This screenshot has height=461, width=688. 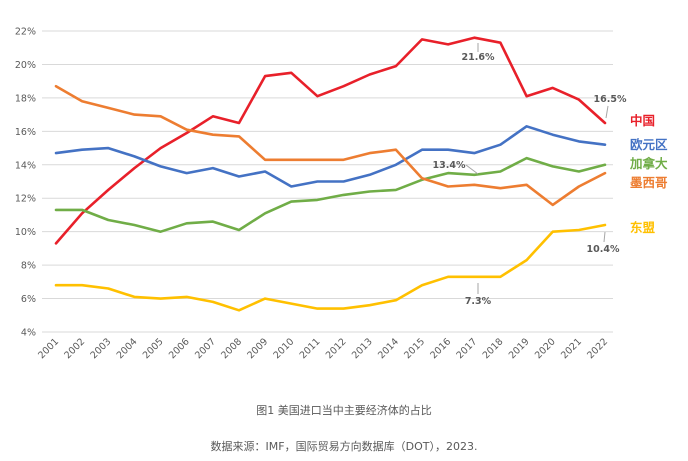 What do you see at coordinates (28, 299) in the screenshot?
I see `y-tick-label: 6%` at bounding box center [28, 299].